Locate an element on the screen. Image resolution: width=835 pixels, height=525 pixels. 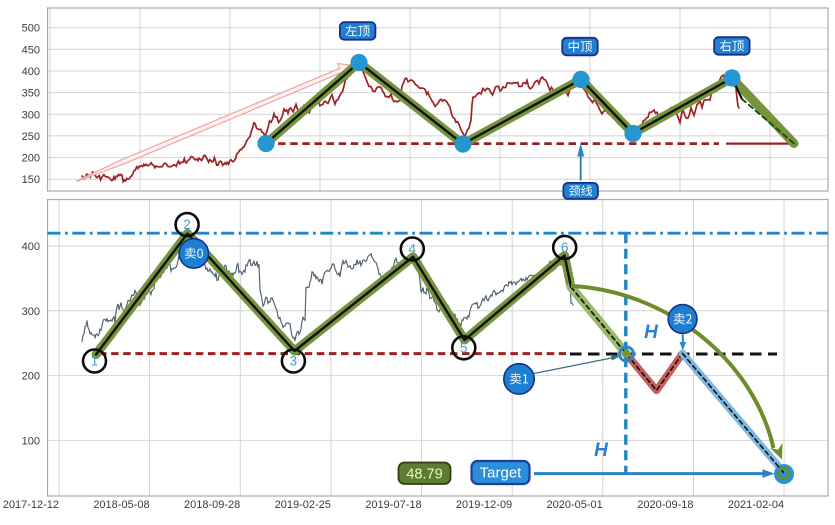
svg-text: 2019-02-25 is located at coordinates (303, 505).